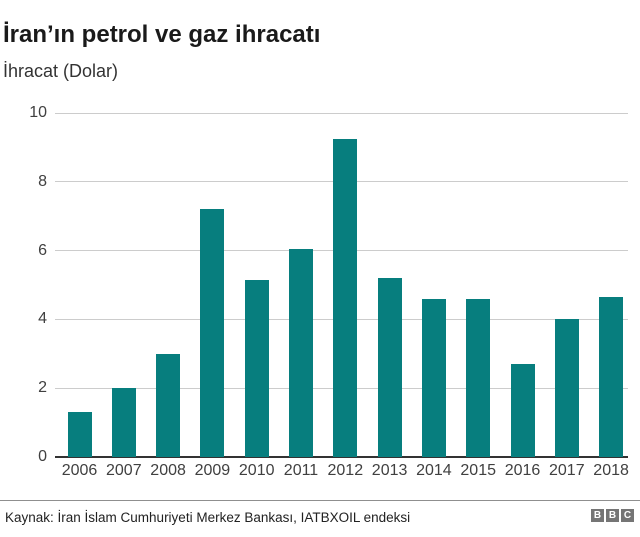 This screenshot has width=640, height=537. Describe the element at coordinates (345, 297) in the screenshot. I see `bar-2012` at that location.